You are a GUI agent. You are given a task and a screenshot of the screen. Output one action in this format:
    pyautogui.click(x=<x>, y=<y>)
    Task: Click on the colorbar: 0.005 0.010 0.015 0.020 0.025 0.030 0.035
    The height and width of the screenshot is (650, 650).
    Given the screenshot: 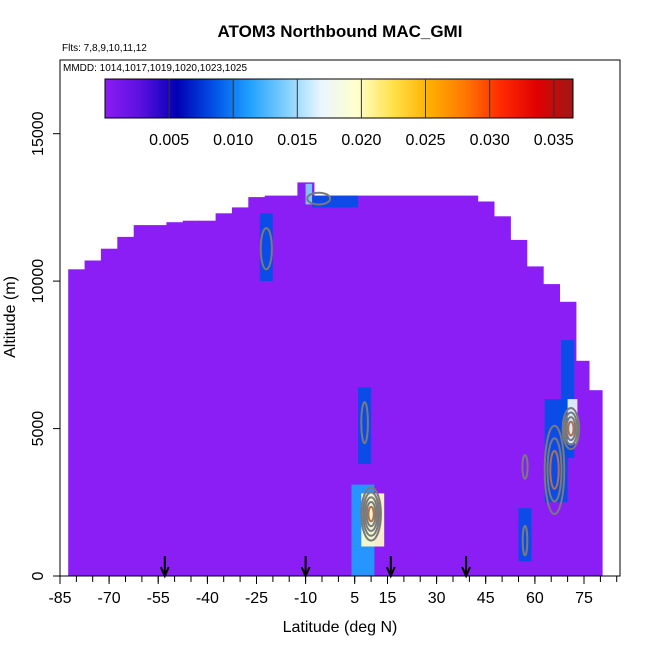 What is the action you would take?
    pyautogui.click(x=339, y=113)
    